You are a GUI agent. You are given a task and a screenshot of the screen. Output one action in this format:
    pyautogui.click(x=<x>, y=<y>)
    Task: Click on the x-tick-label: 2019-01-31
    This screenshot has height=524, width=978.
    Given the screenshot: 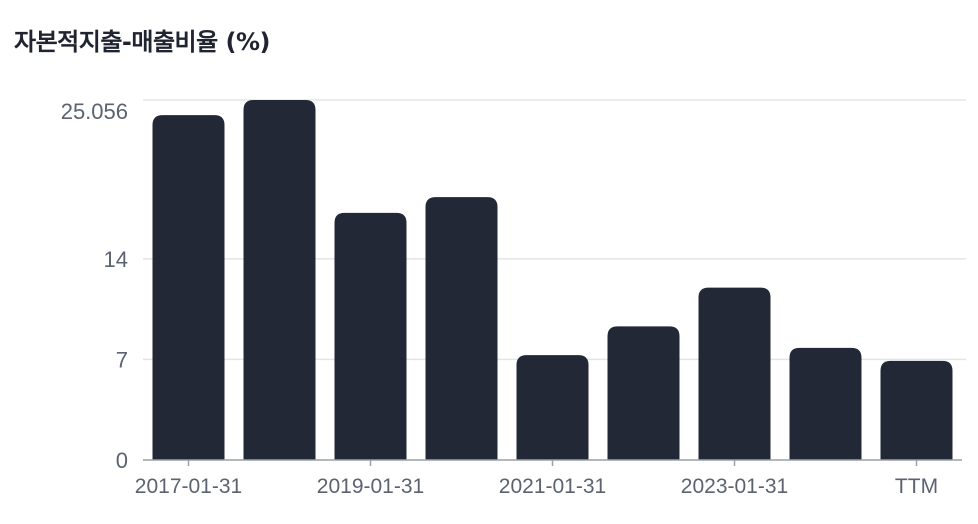 What is the action you would take?
    pyautogui.click(x=370, y=486)
    